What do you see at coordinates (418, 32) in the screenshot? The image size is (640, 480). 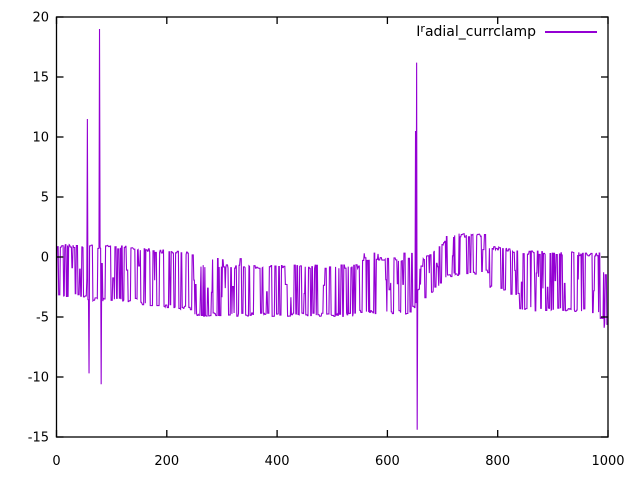 I see `legend-label-base: I` at bounding box center [418, 32].